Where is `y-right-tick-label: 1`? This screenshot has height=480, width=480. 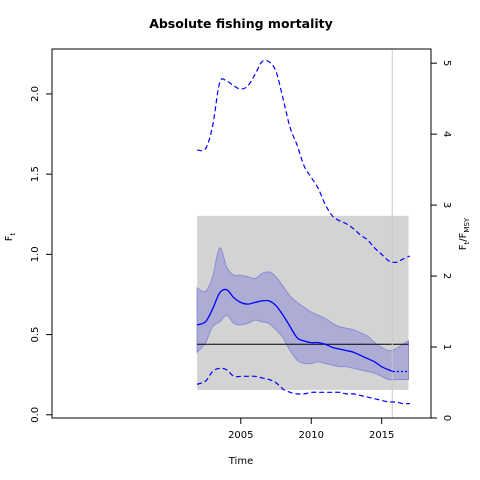
y-right-tick-label: 1 is located at coordinates (446, 347).